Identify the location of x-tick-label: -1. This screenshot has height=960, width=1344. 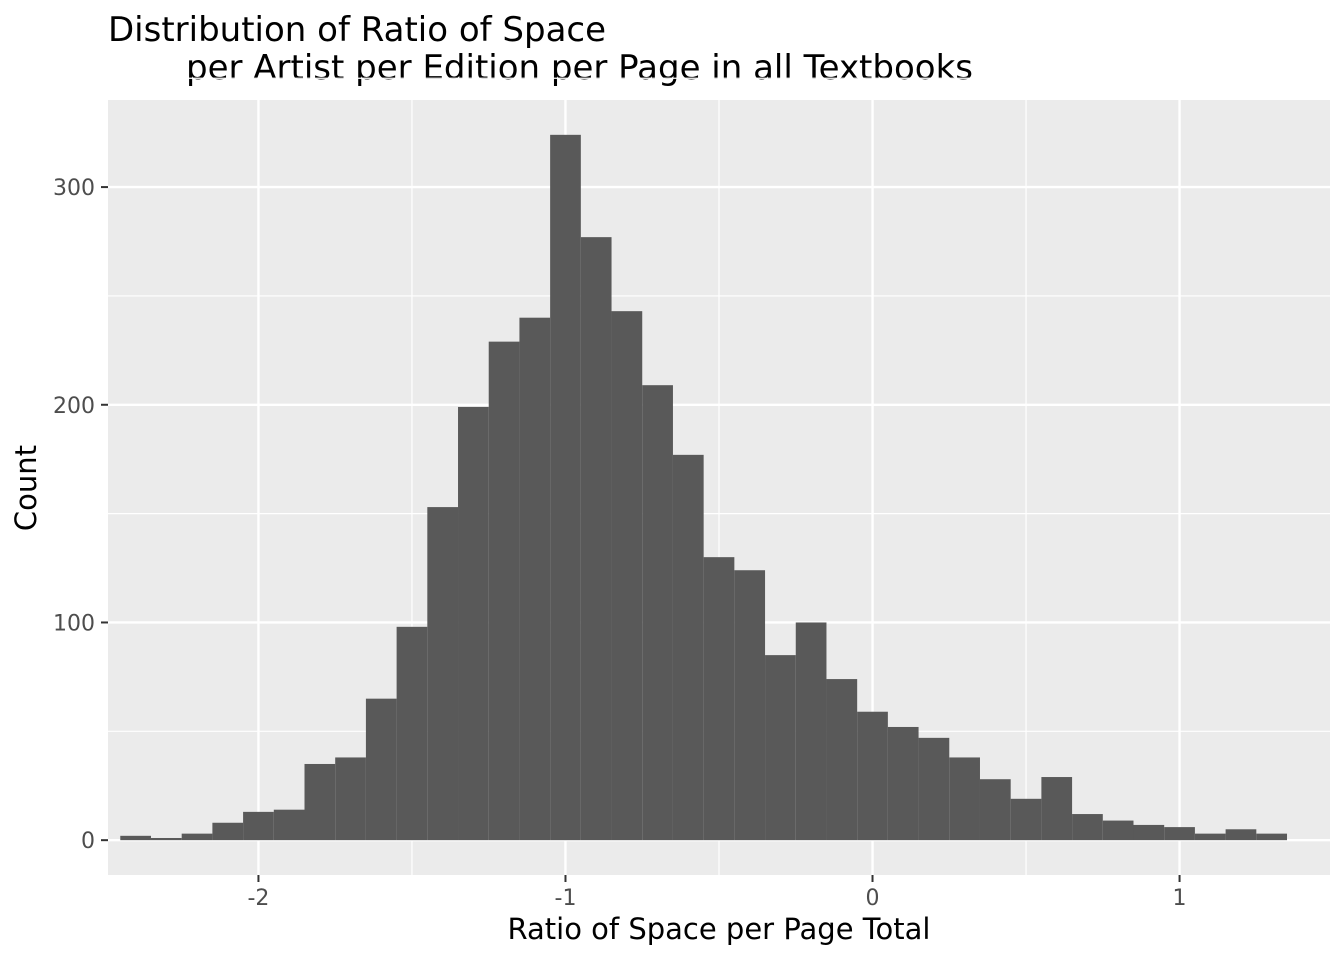
(566, 898).